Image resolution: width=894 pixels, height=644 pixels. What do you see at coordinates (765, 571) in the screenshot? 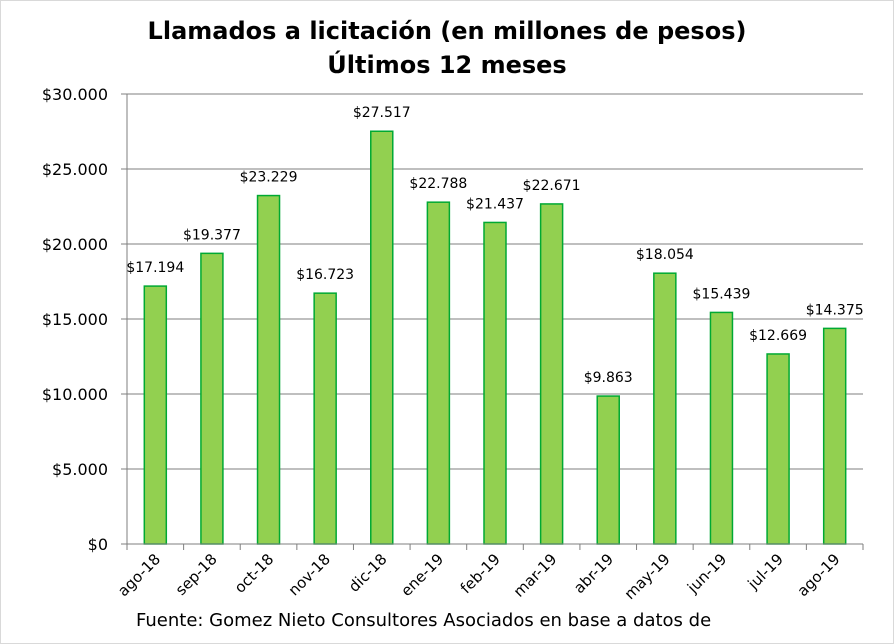
I see `x-tick-label: jul-19` at bounding box center [765, 571].